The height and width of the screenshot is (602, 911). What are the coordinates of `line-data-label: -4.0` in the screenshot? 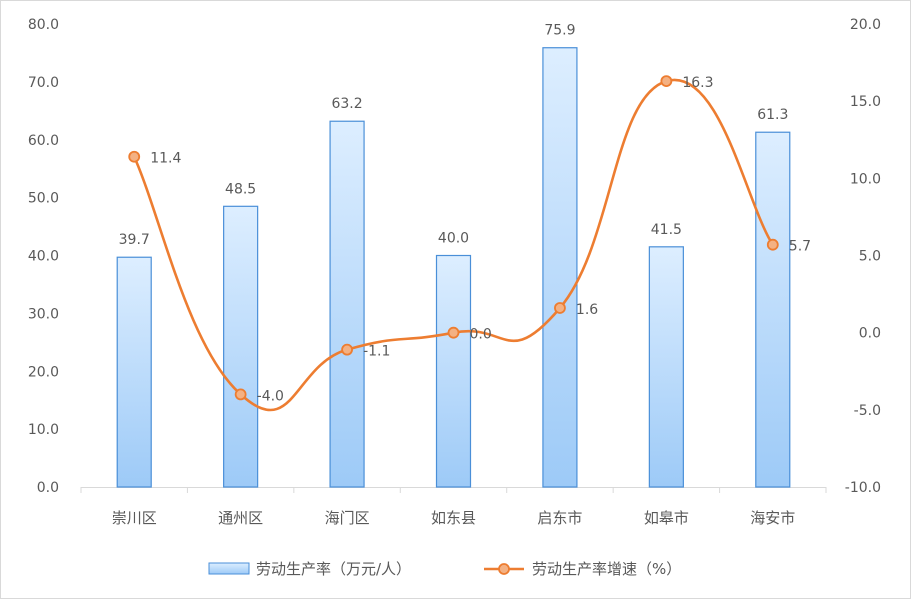 It's located at (270, 396).